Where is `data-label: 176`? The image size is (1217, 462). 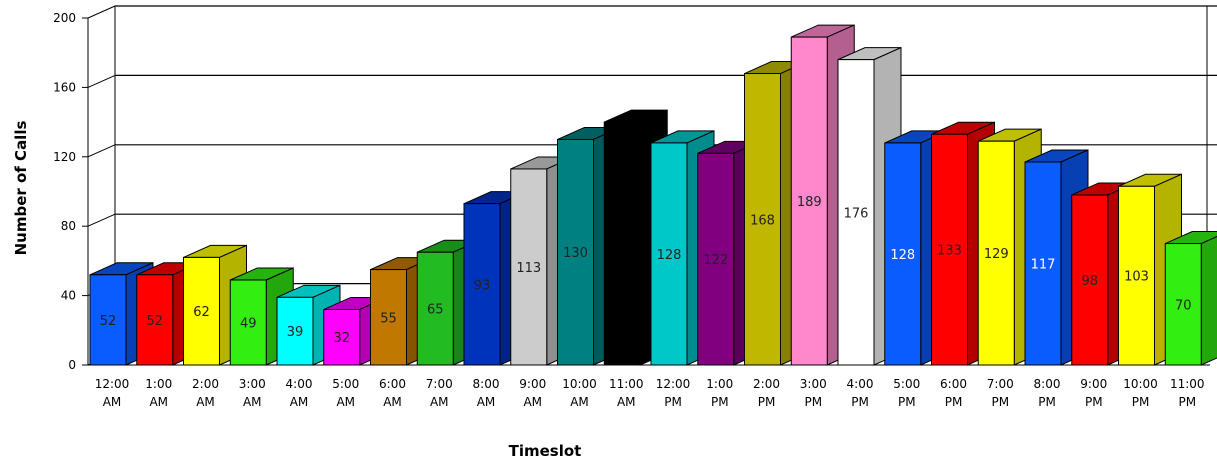 data-label: 176 is located at coordinates (856, 213).